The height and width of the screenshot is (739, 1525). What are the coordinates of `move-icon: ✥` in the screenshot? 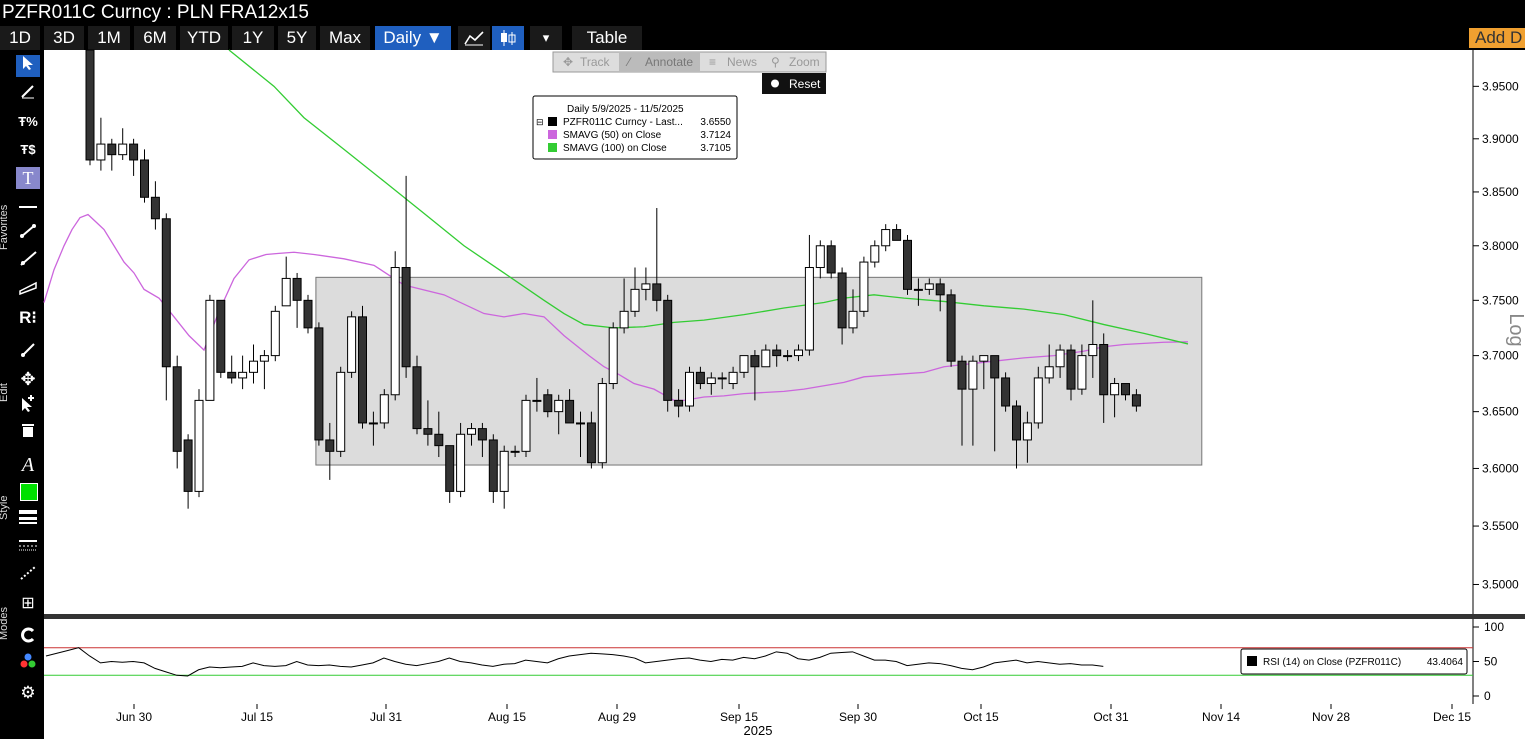 It's located at (28, 379).